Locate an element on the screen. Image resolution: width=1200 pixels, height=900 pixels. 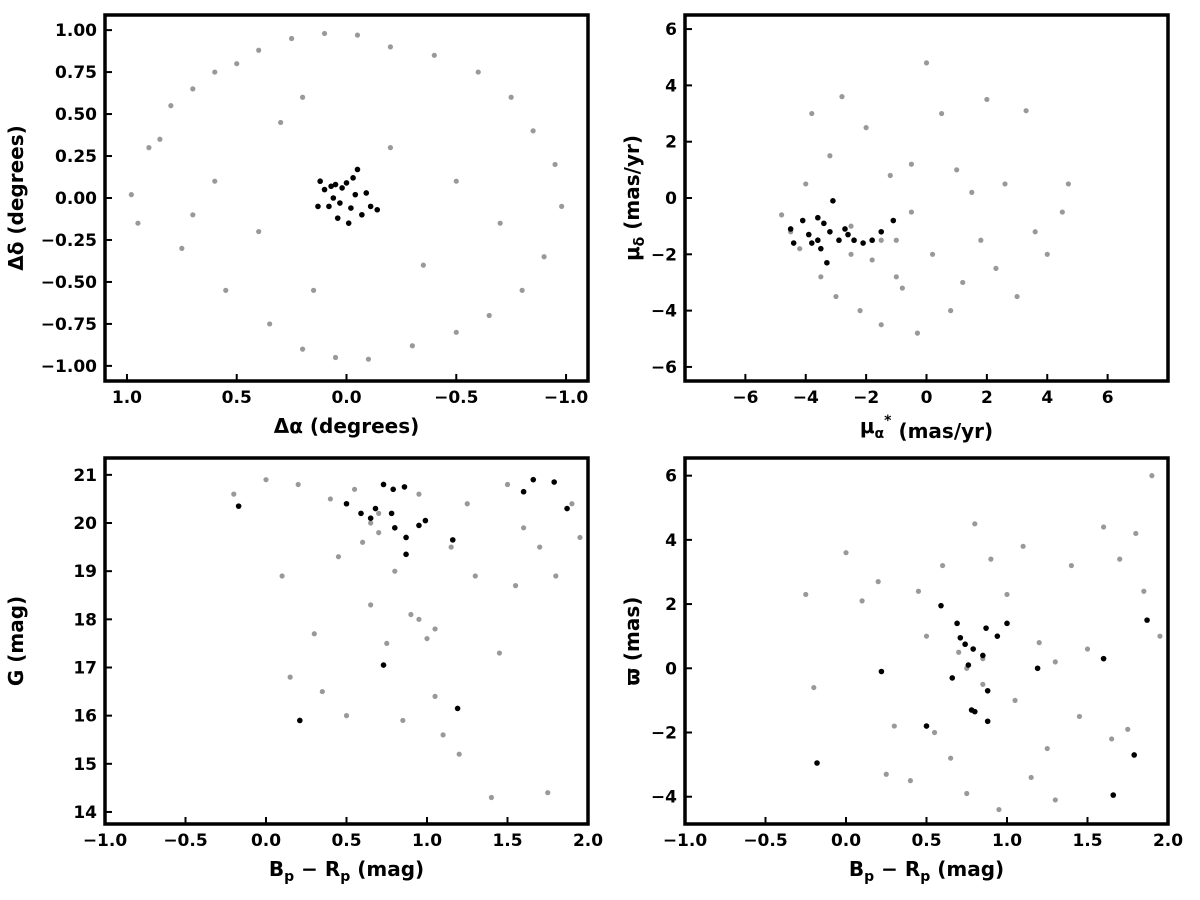
x-tick-label: −1.0 is located at coordinates (105, 841).